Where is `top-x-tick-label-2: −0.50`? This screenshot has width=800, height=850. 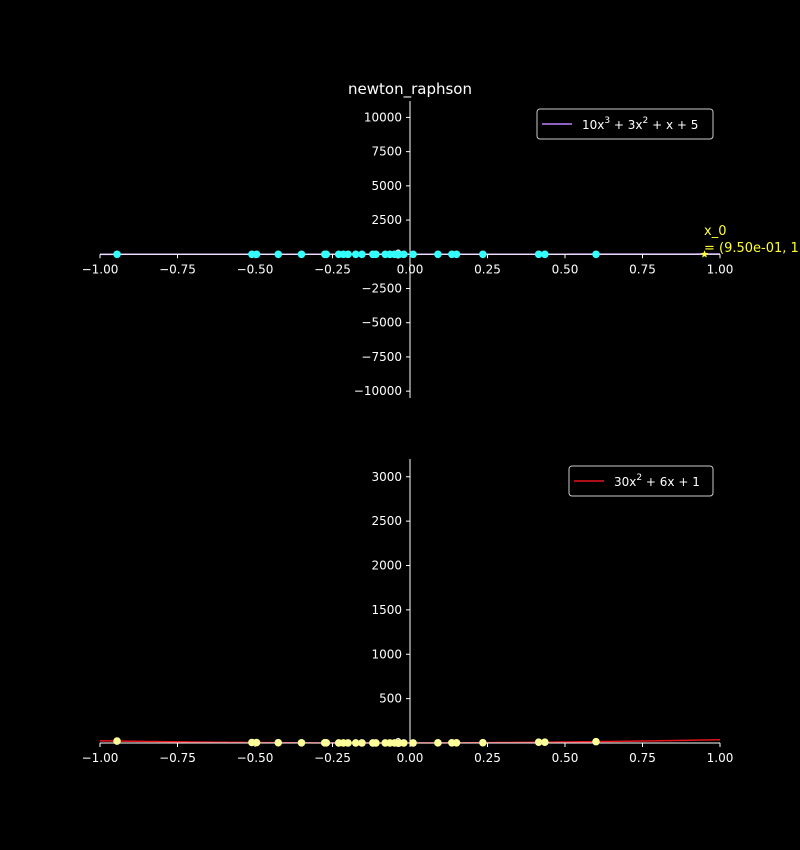 top-x-tick-label-2: −0.50 is located at coordinates (255, 269).